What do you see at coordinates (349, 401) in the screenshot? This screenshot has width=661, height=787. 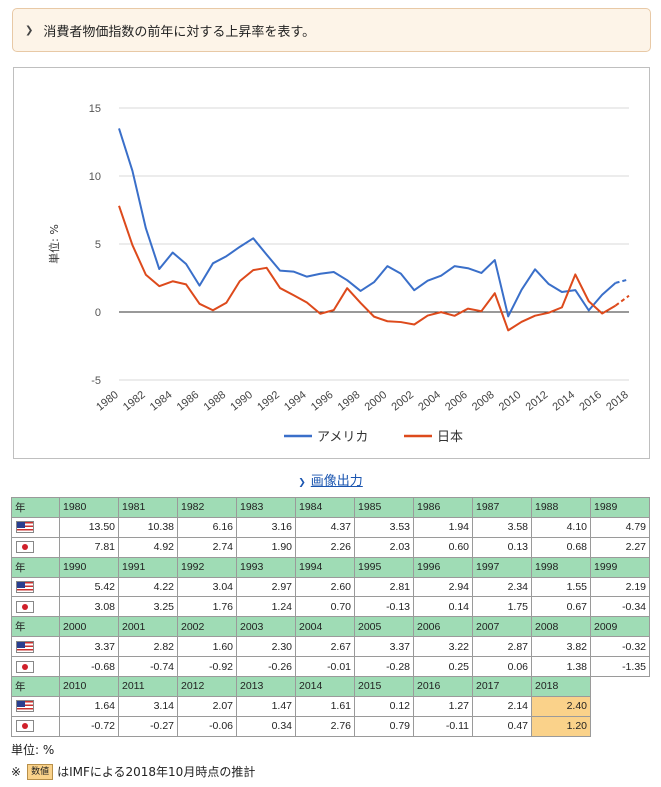 I see `x-tick-label: 1998` at bounding box center [349, 401].